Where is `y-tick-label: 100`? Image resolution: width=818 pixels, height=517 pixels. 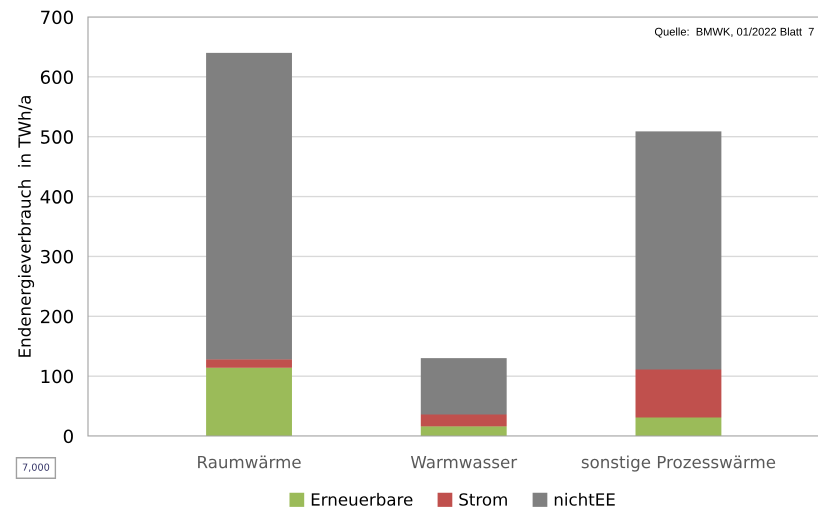 y-tick-label: 100 is located at coordinates (57, 377).